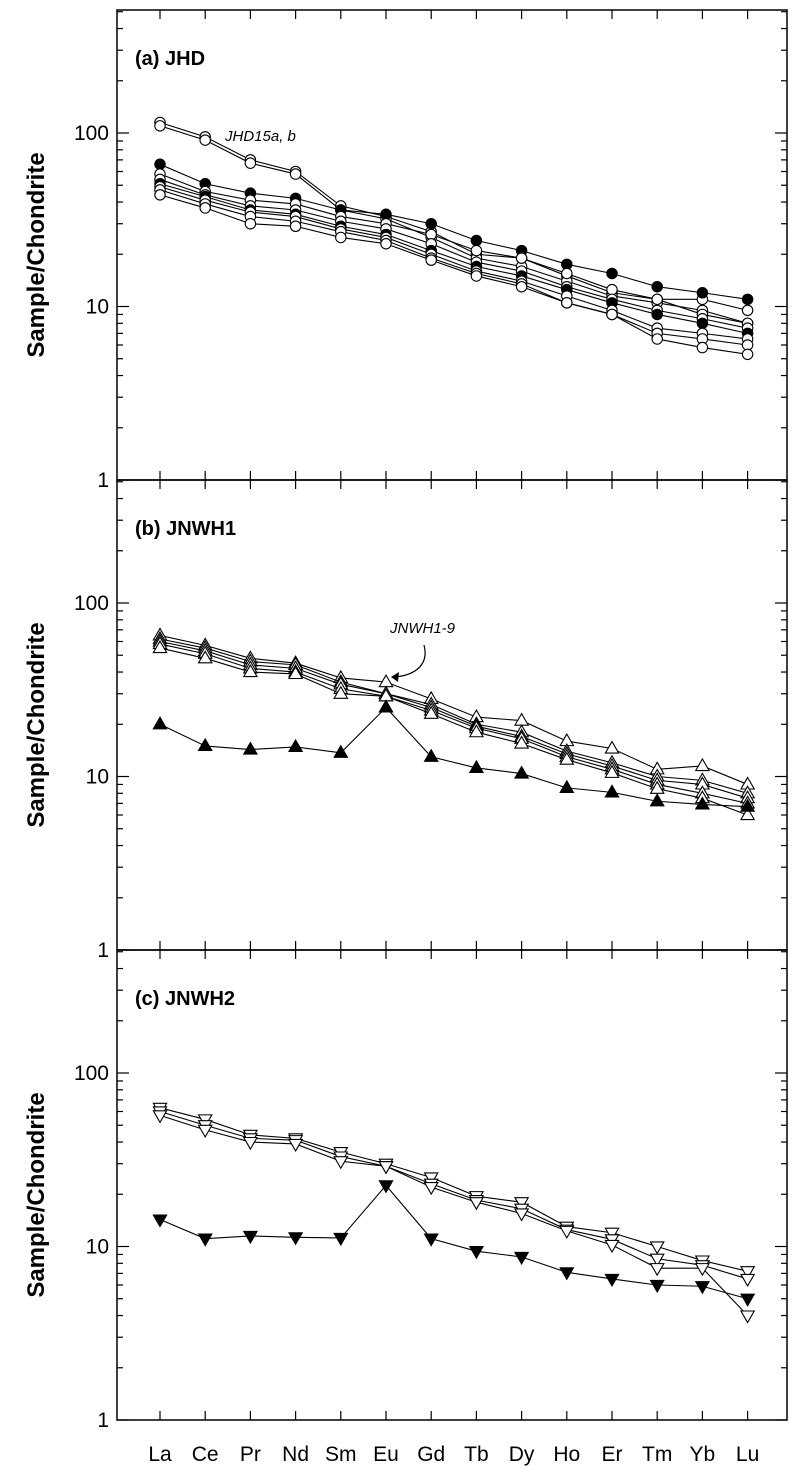 This screenshot has width=800, height=1477. I want to click on x-category-label: Yb, so click(703, 1454).